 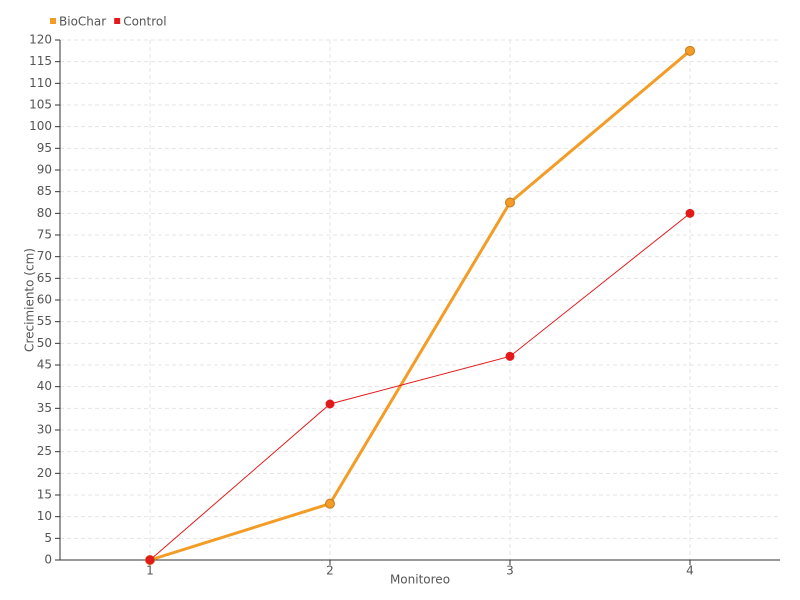 What do you see at coordinates (82, 22) in the screenshot?
I see `legend-label: BioChar` at bounding box center [82, 22].